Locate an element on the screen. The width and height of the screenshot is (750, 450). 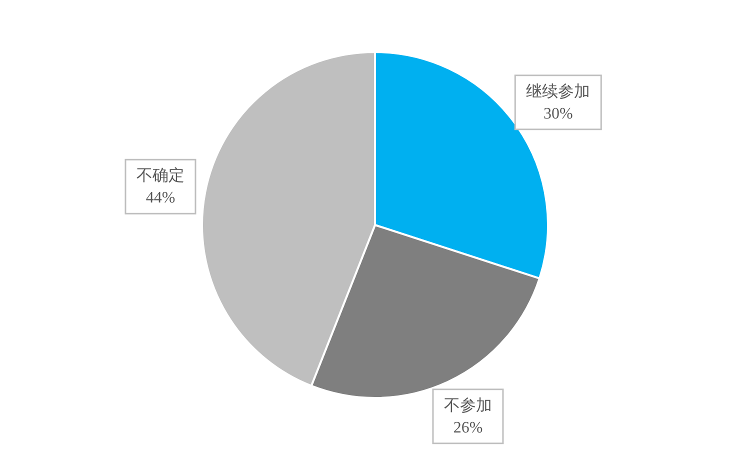
slice-label: 不参加 is located at coordinates (468, 405).